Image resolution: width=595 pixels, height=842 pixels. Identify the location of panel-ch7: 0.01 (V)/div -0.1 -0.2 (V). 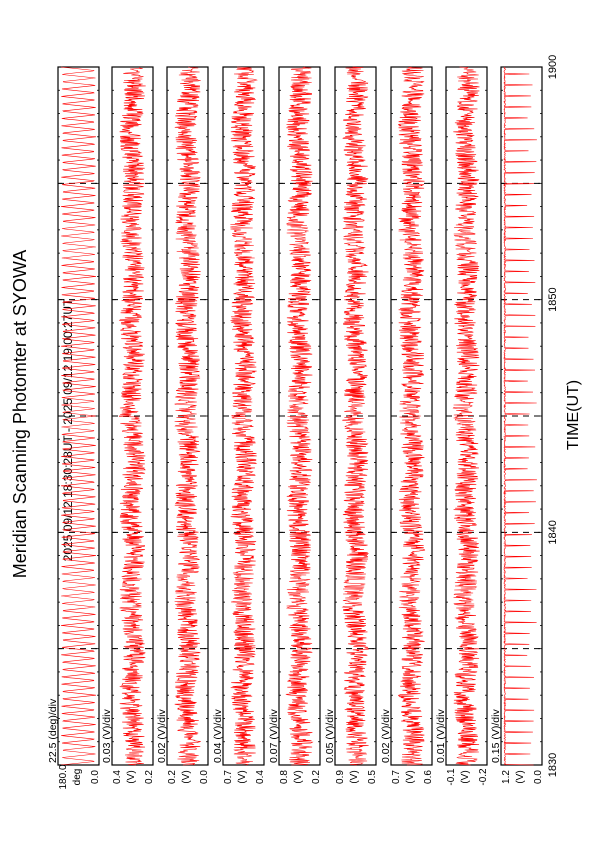
(462, 426).